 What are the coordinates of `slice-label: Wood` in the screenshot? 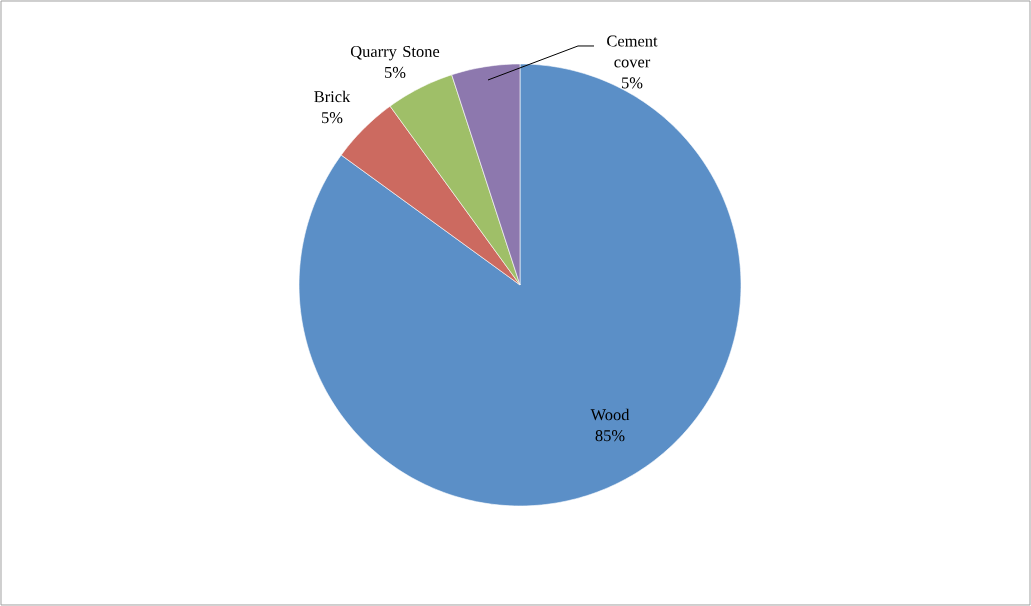 It's located at (610, 414).